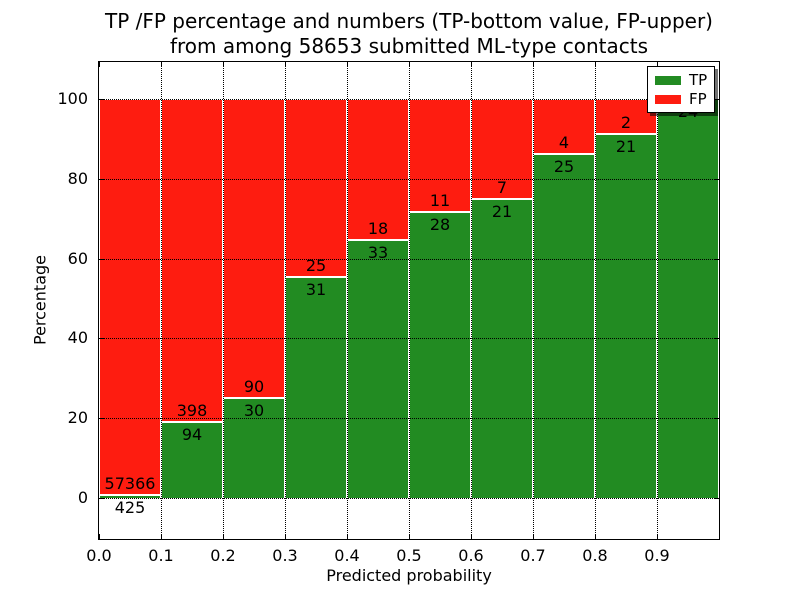 This screenshot has height=600, width=800. Describe the element at coordinates (192, 410) in the screenshot. I see `fp-value-label: 398` at that location.